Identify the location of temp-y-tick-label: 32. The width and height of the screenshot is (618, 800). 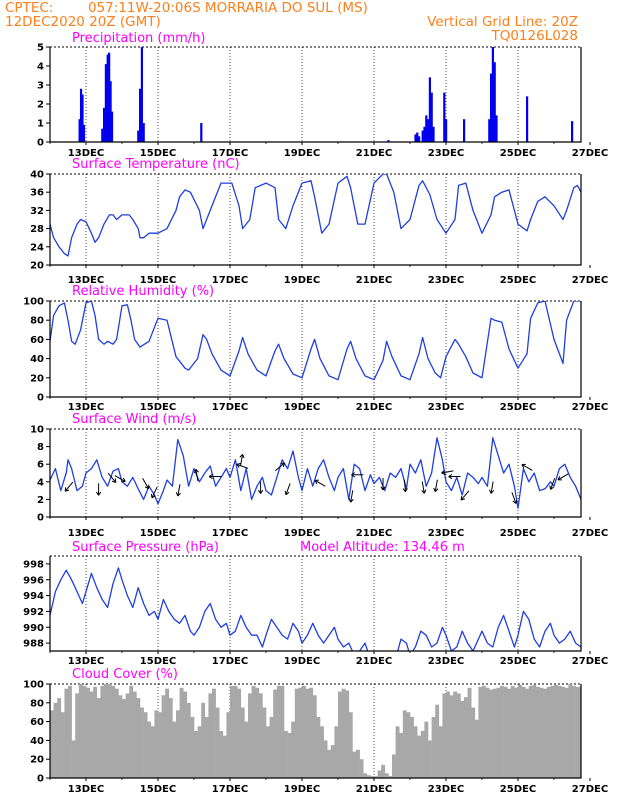
(37, 211).